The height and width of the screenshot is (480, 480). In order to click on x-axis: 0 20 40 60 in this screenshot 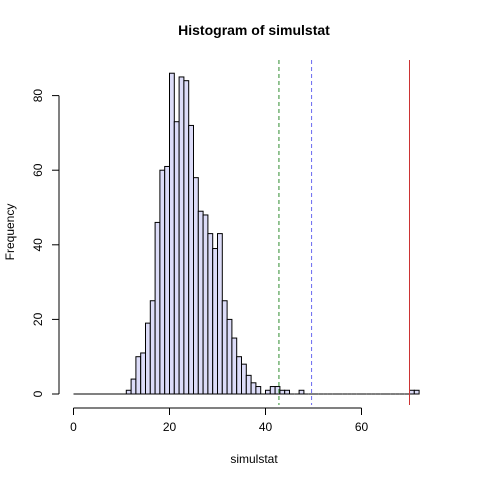, I will do `click(219, 420)`.